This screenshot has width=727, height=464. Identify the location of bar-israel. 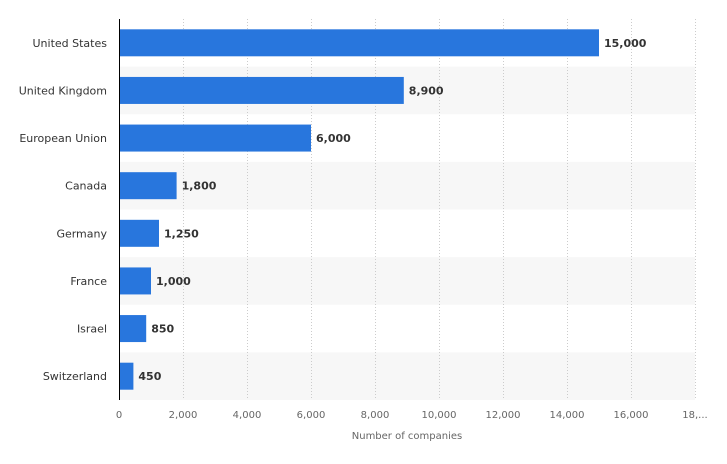
(133, 329).